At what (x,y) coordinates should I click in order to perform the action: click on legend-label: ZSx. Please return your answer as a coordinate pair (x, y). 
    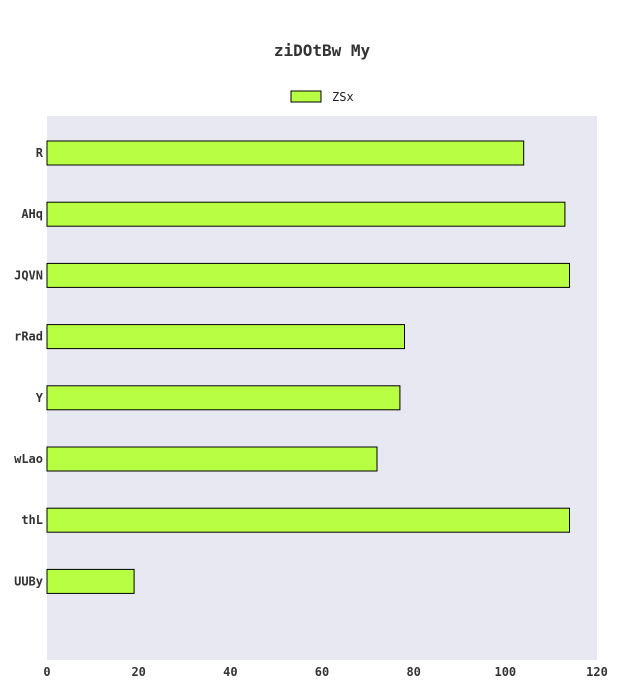
    Looking at the image, I should click on (343, 97).